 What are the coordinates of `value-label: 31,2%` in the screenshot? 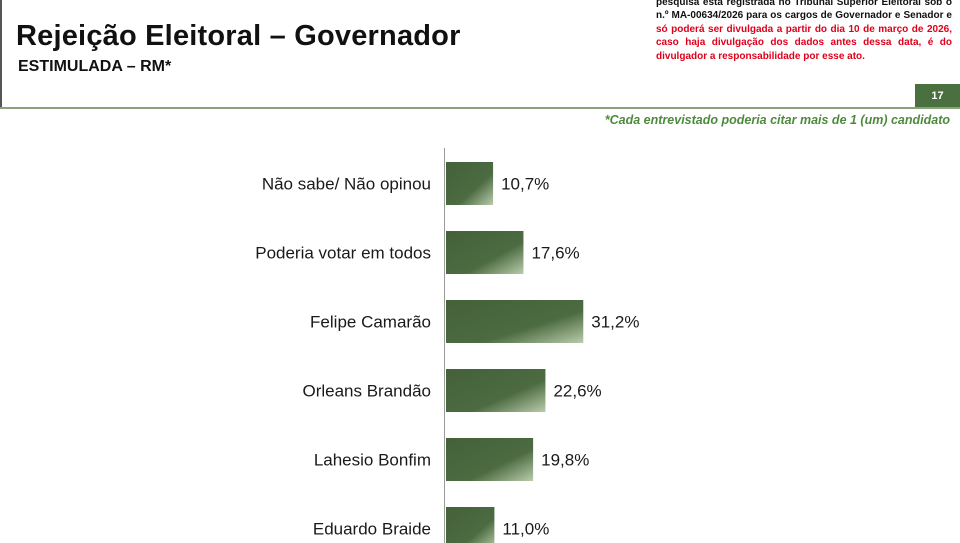 It's located at (615, 322).